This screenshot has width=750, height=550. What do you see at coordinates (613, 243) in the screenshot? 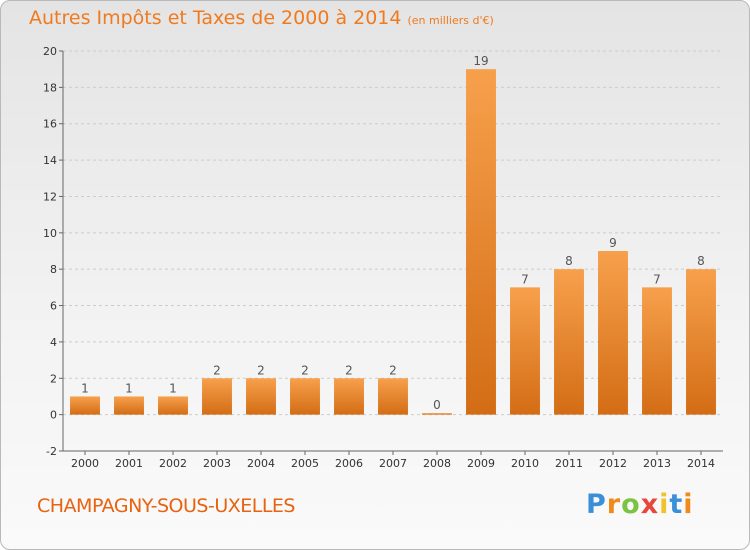
I see `data-label: 9` at bounding box center [613, 243].